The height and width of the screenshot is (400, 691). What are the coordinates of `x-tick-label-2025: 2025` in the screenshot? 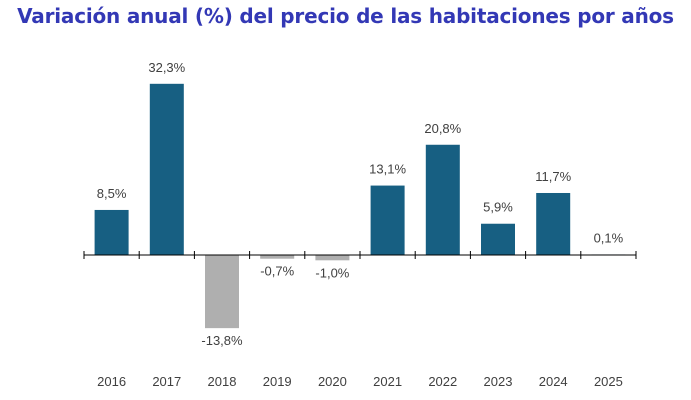 It's located at (608, 381).